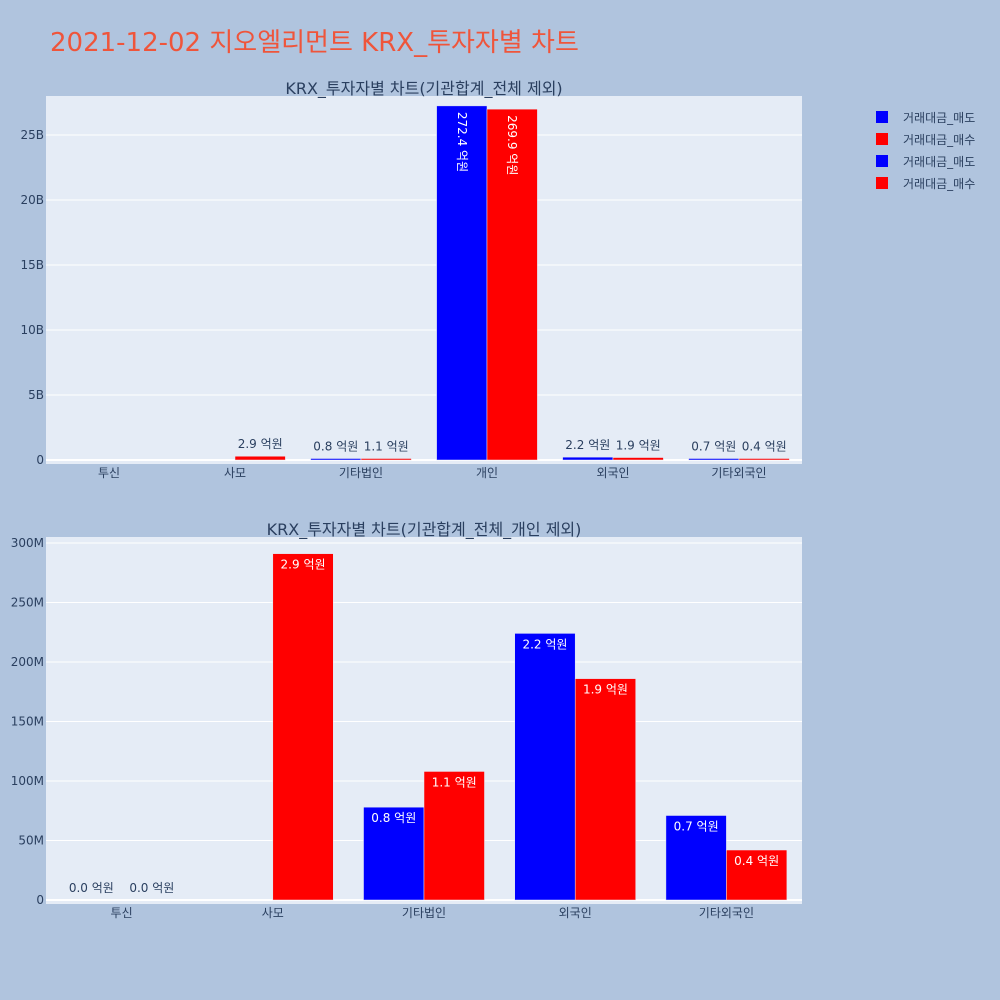  What do you see at coordinates (423, 89) in the screenshot?
I see `chart-title: KRX_투자자별 차트(기관합계_전체 제외)` at bounding box center [423, 89].